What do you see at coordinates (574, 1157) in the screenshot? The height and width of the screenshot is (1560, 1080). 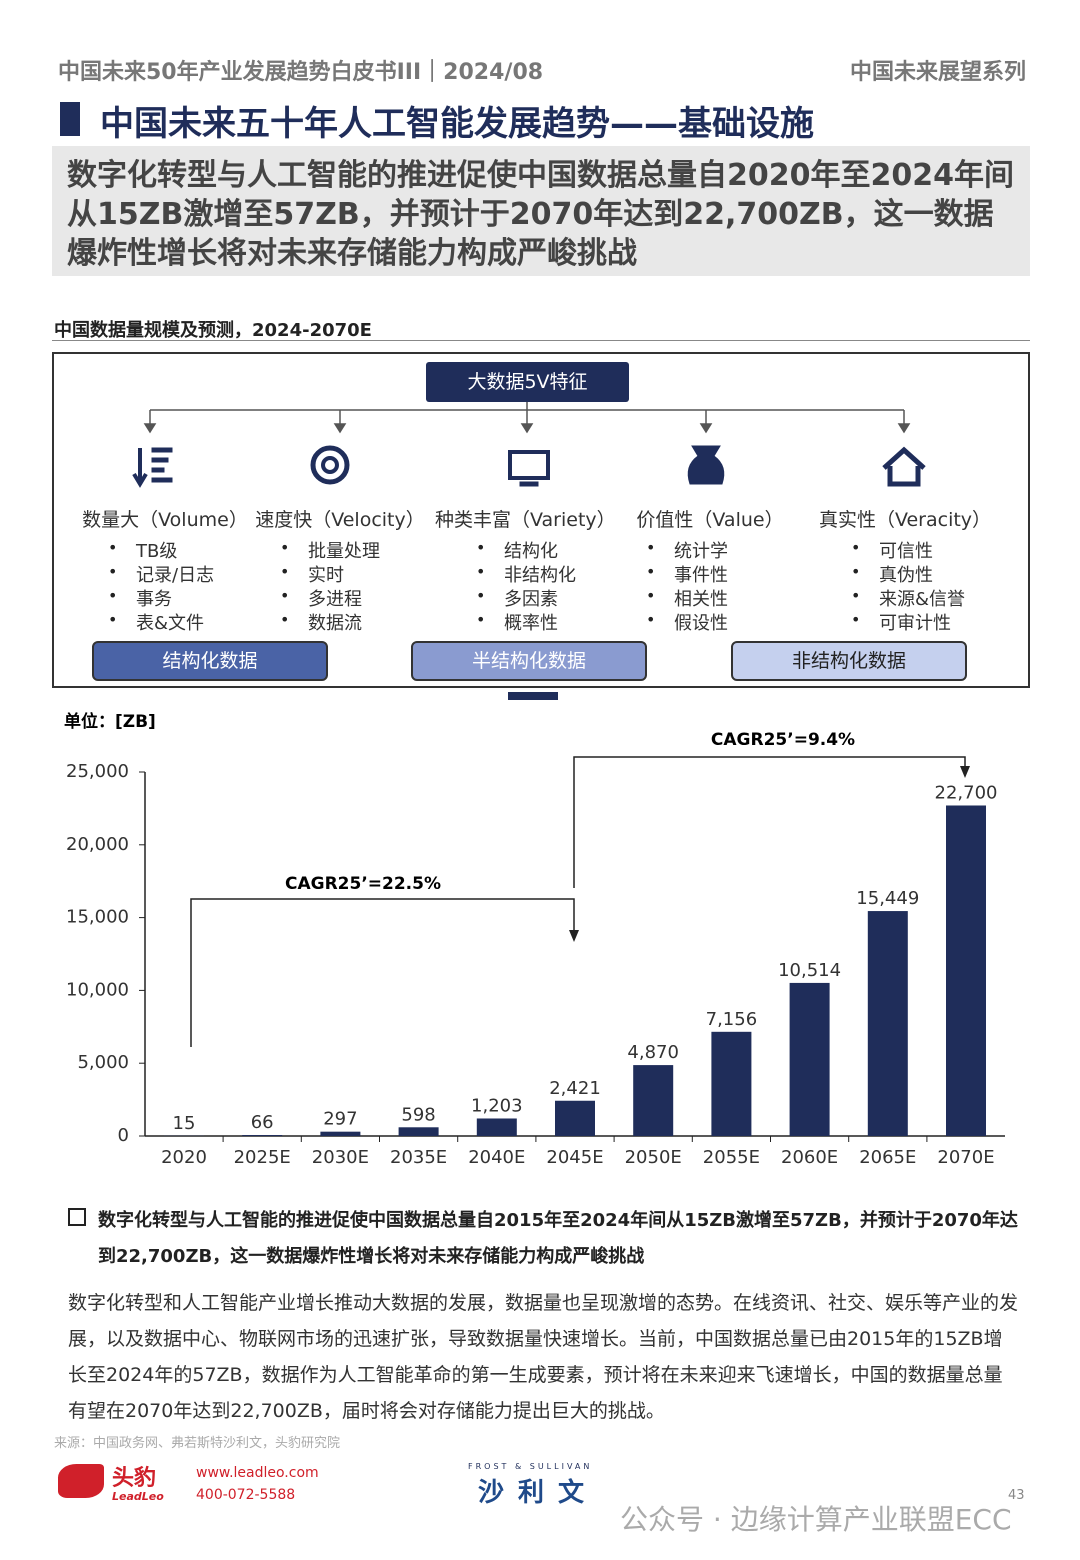 I see `x-tick-label: 2045E` at bounding box center [574, 1157].